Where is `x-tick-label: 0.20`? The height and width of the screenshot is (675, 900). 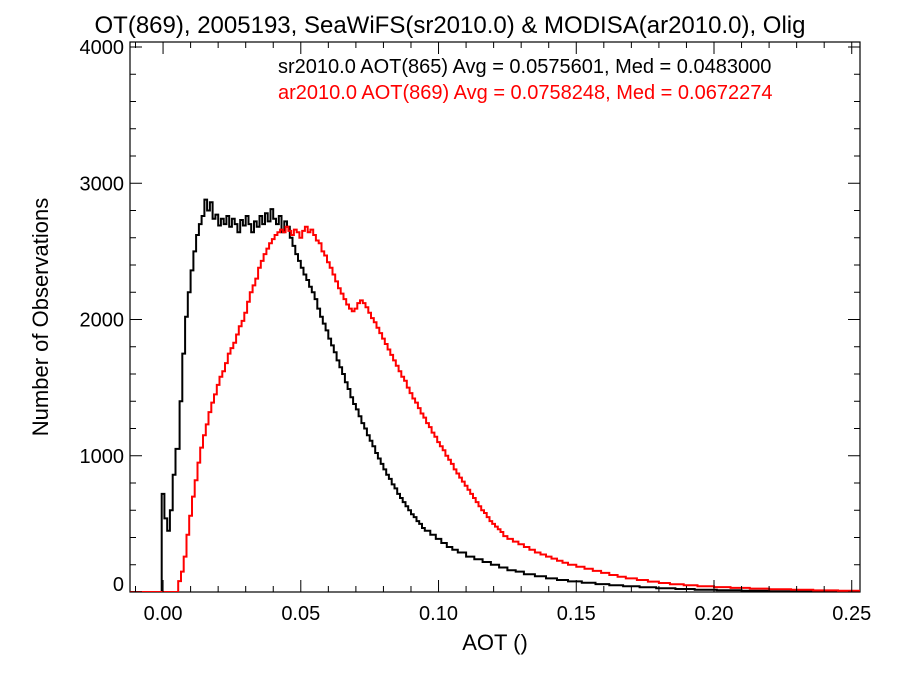 x-tick-label: 0.20 is located at coordinates (714, 614).